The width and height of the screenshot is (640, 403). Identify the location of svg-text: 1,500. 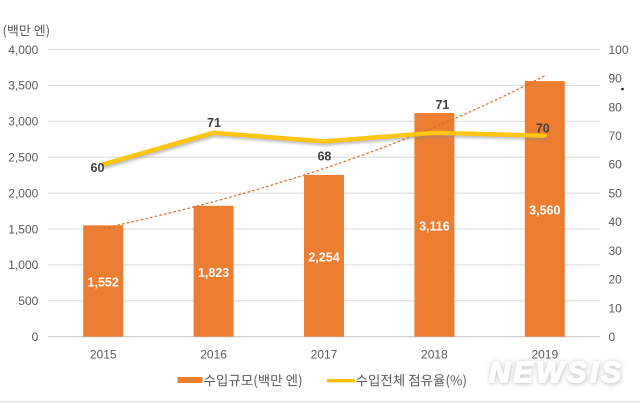
(23, 229).